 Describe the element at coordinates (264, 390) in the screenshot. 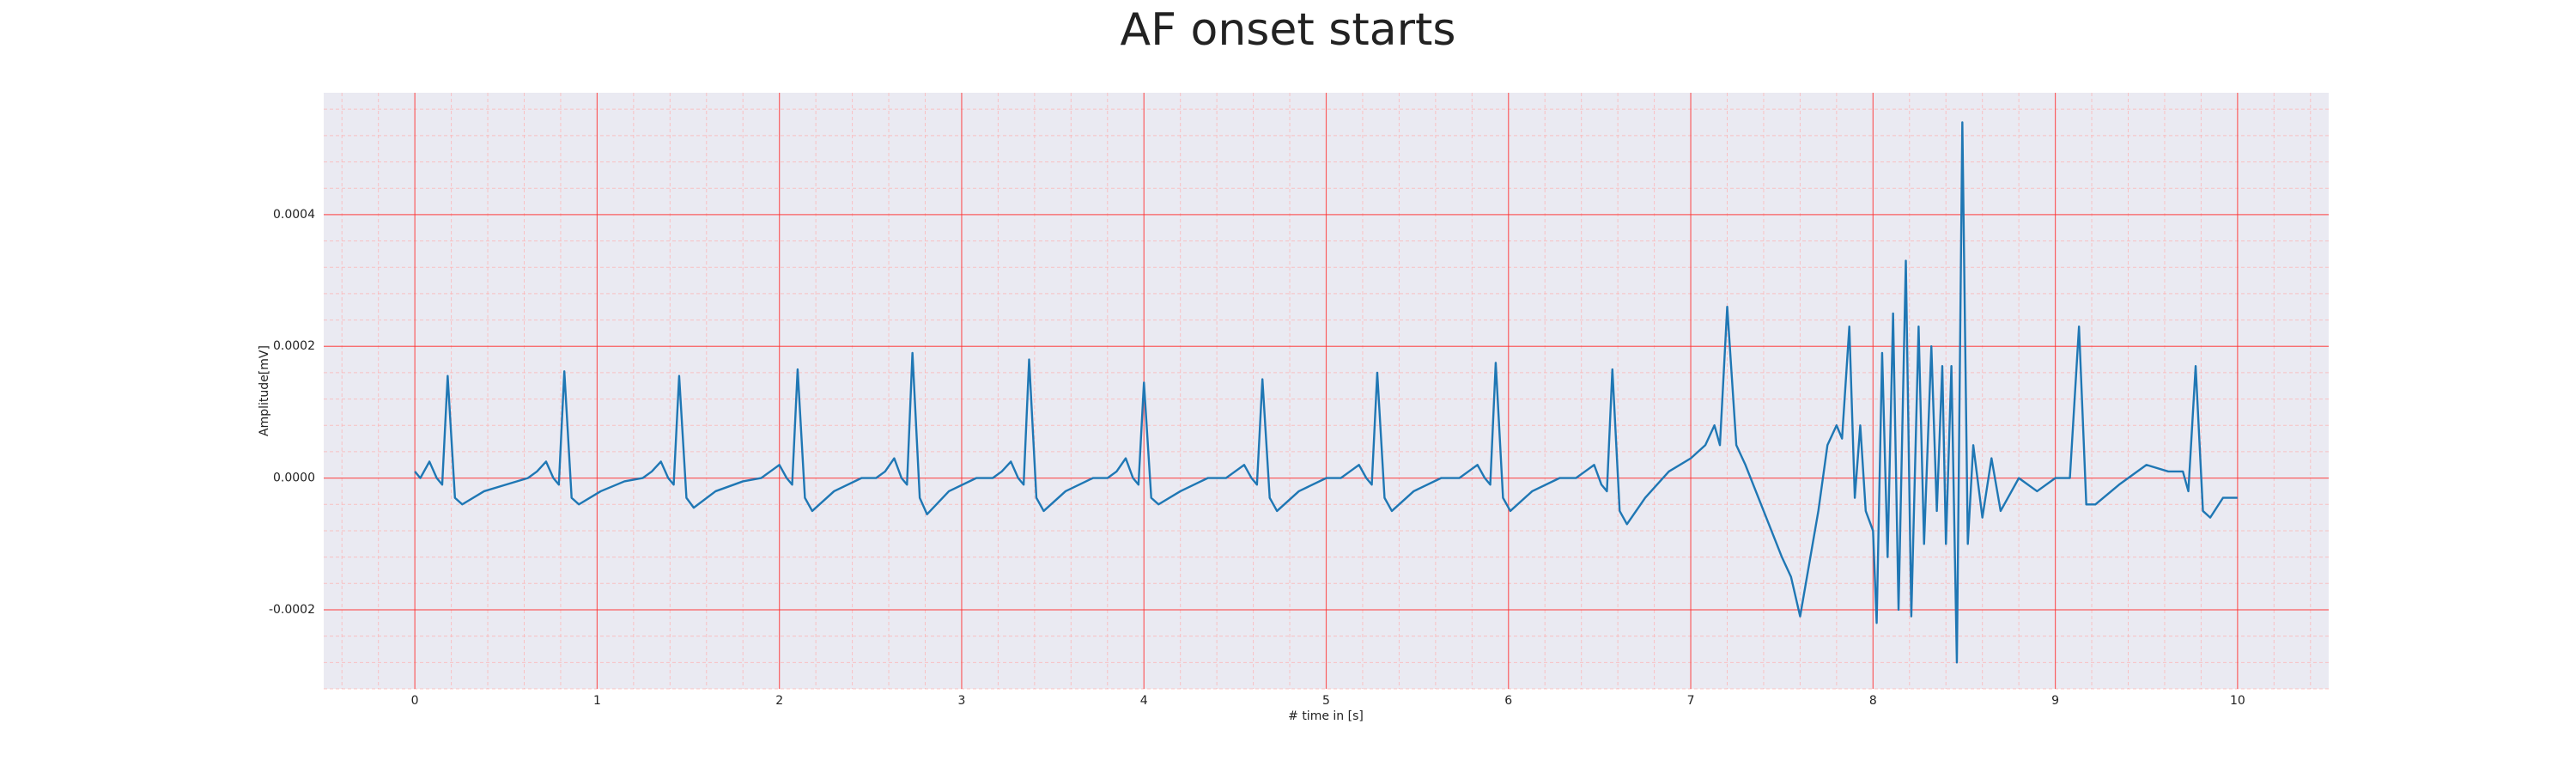

I see `y-axis-label: Amplitude[mV]` at that location.